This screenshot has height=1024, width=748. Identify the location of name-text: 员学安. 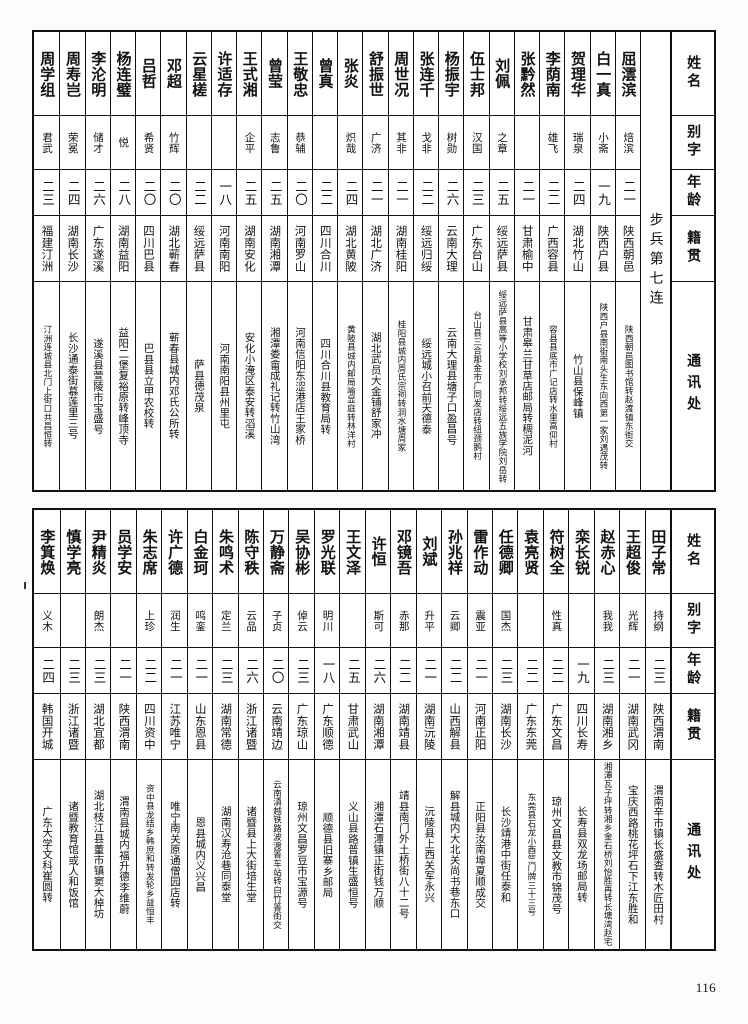
(124, 551).